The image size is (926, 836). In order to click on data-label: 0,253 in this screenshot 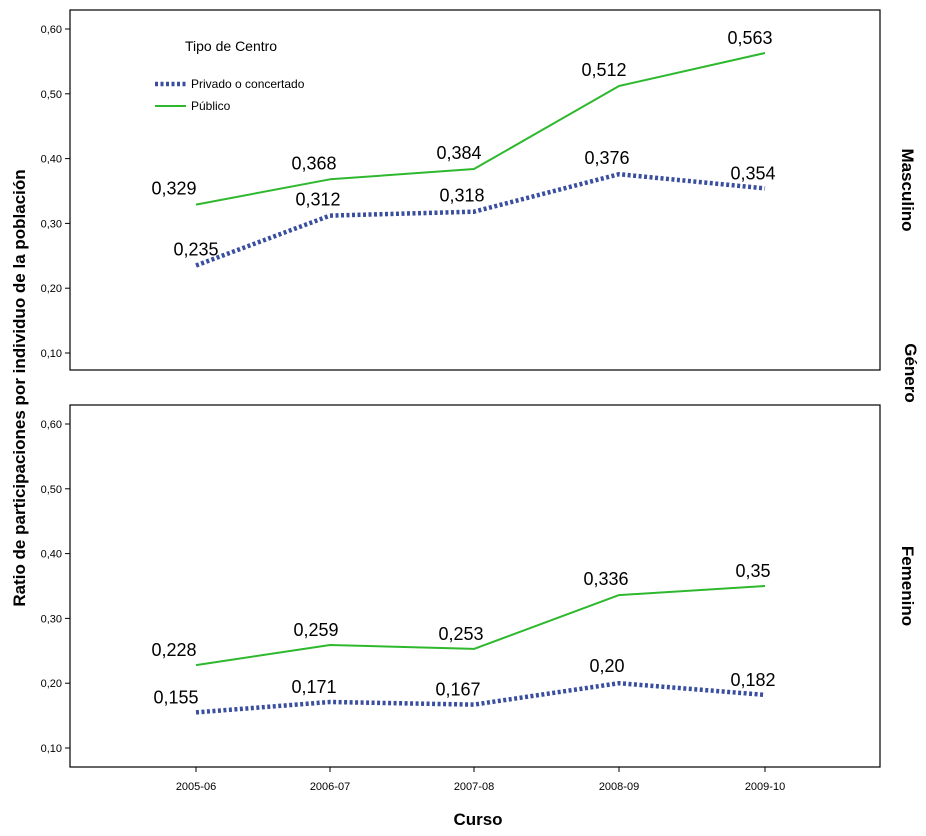, I will do `click(460, 634)`.